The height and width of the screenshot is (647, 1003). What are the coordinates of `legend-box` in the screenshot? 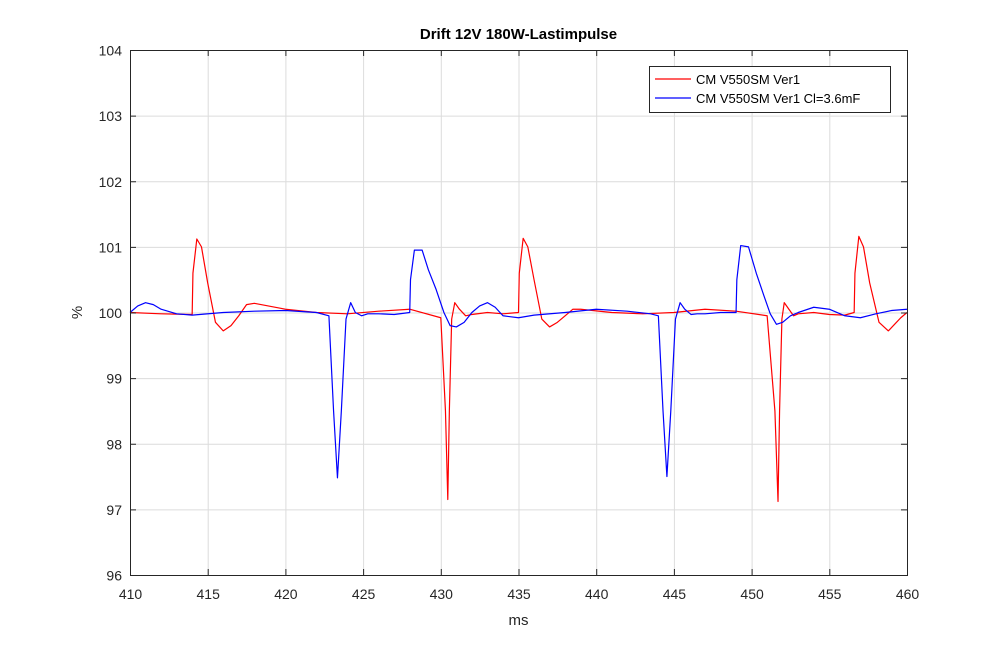 It's located at (770, 89).